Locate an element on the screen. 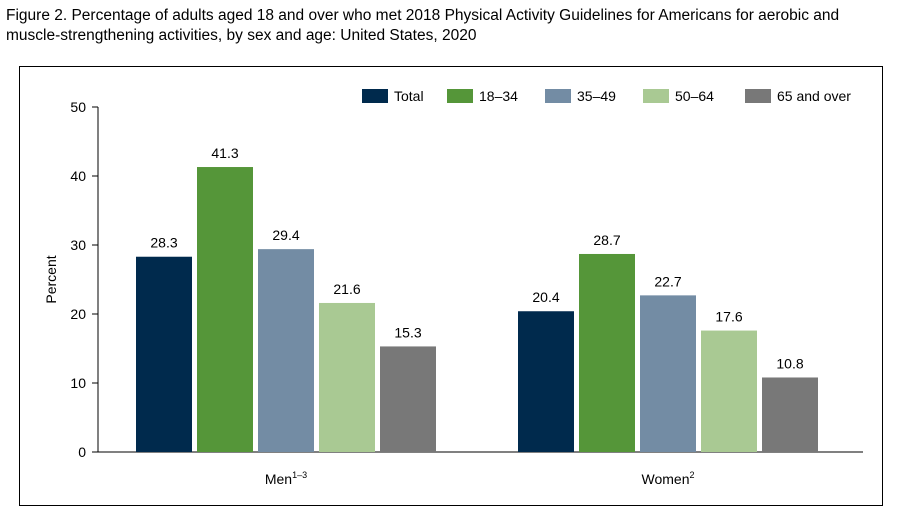 The width and height of the screenshot is (900, 516). data-label-women-35-49: 22.7 is located at coordinates (667, 281).